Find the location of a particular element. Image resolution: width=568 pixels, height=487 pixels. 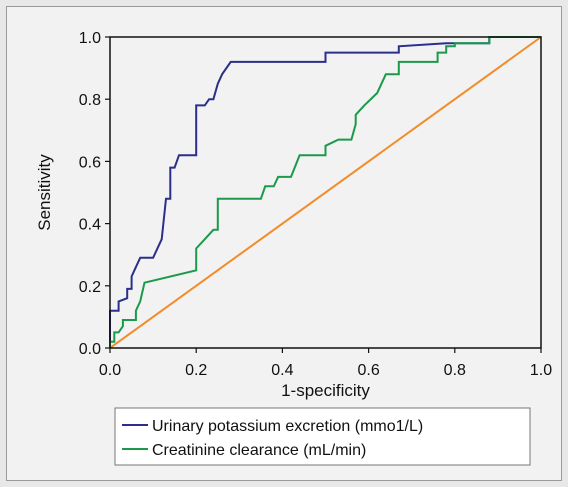

y-tick-label: 0.8 is located at coordinates (90, 100).